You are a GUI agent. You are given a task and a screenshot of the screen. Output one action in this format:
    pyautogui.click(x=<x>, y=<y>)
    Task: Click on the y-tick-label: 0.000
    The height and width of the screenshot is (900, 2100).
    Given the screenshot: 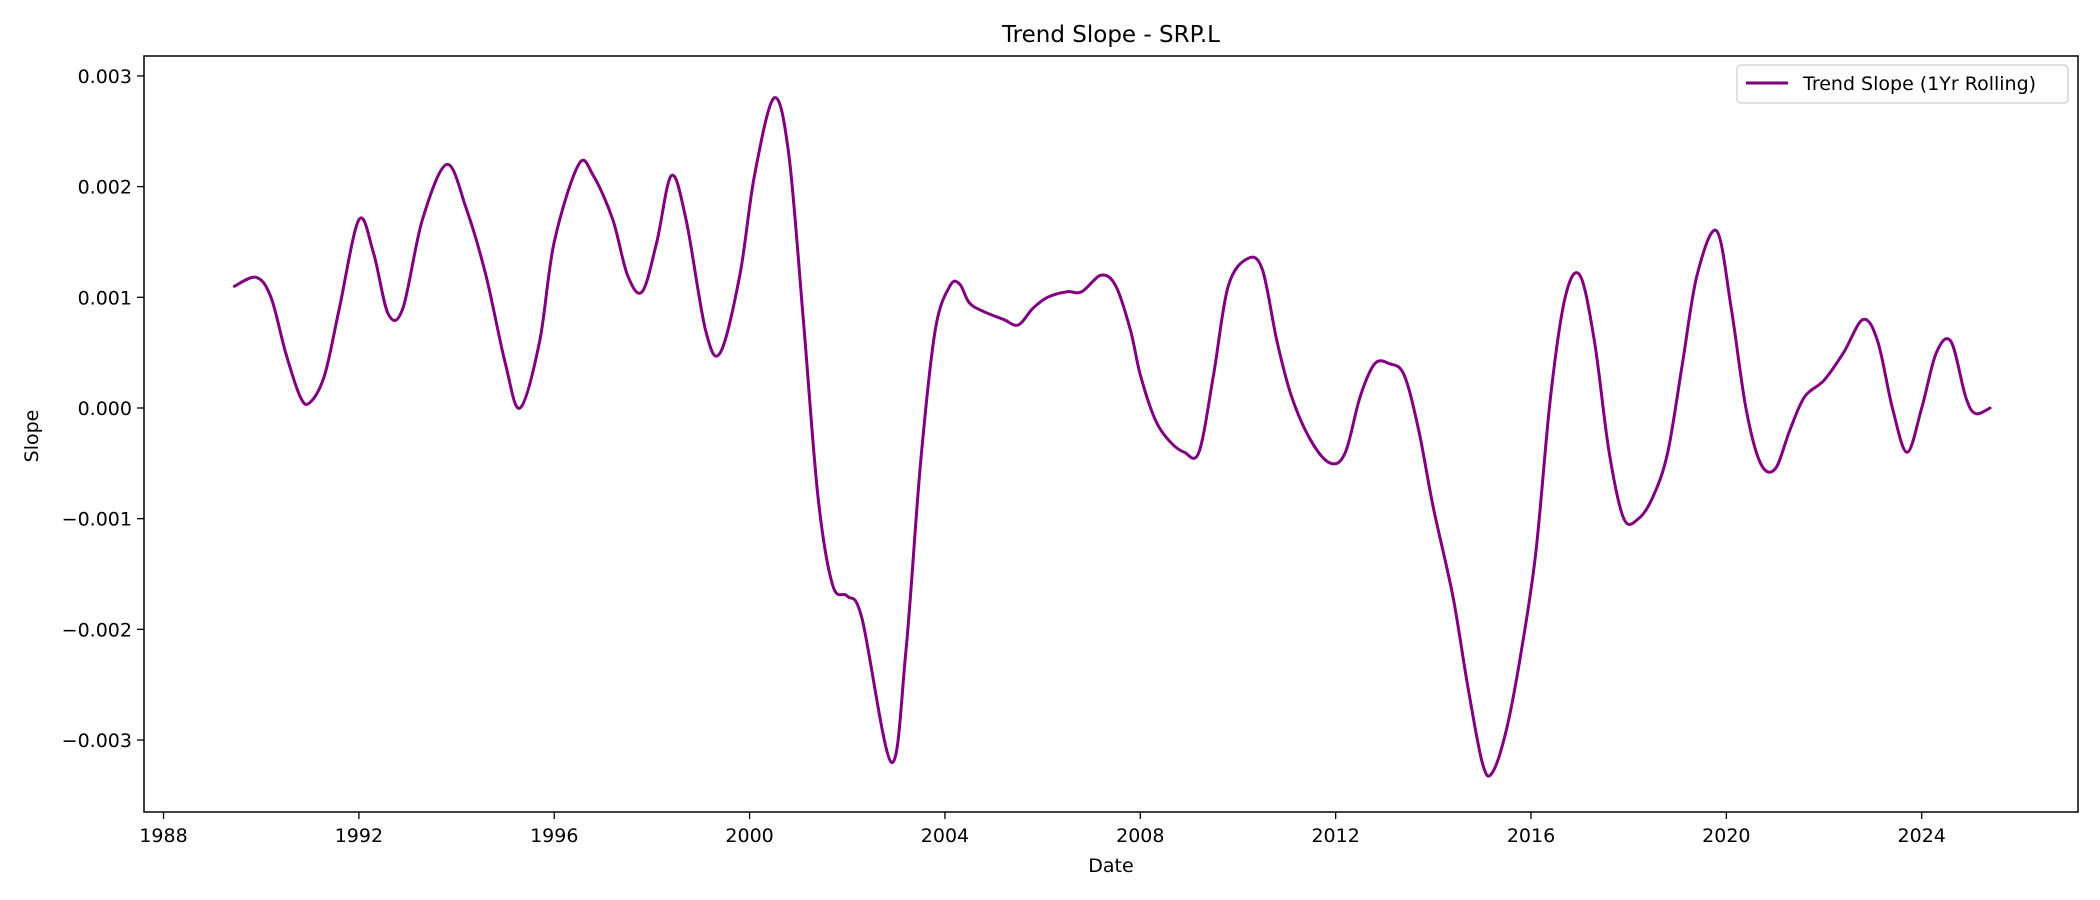 What is the action you would take?
    pyautogui.click(x=105, y=409)
    